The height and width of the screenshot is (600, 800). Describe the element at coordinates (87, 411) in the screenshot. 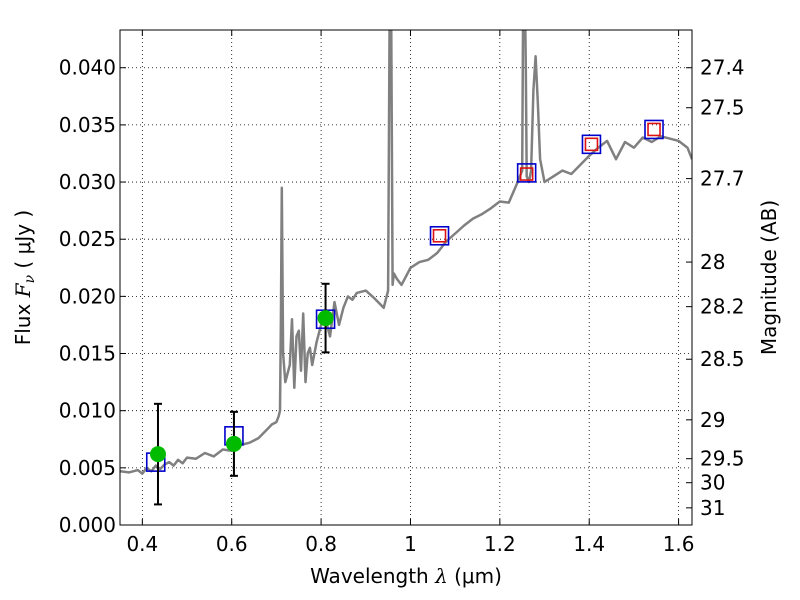

I see `y-tick-label: 0.010` at that location.